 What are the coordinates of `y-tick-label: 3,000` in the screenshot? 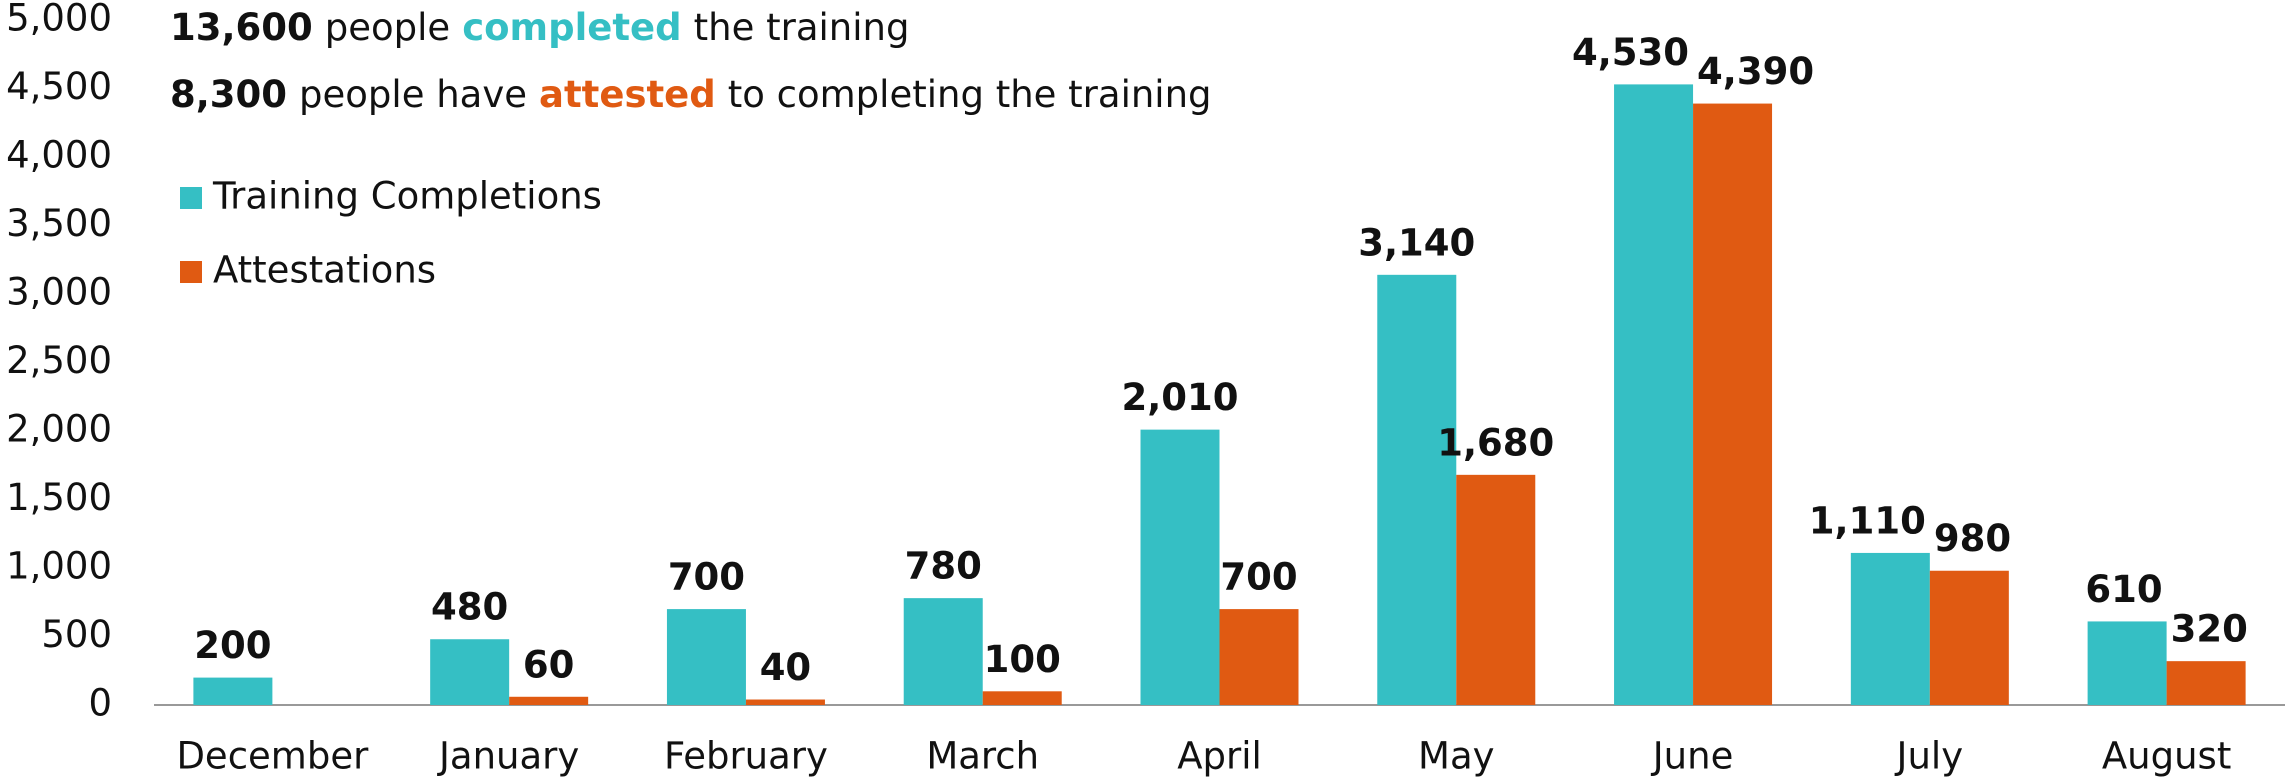 It's located at (59, 292).